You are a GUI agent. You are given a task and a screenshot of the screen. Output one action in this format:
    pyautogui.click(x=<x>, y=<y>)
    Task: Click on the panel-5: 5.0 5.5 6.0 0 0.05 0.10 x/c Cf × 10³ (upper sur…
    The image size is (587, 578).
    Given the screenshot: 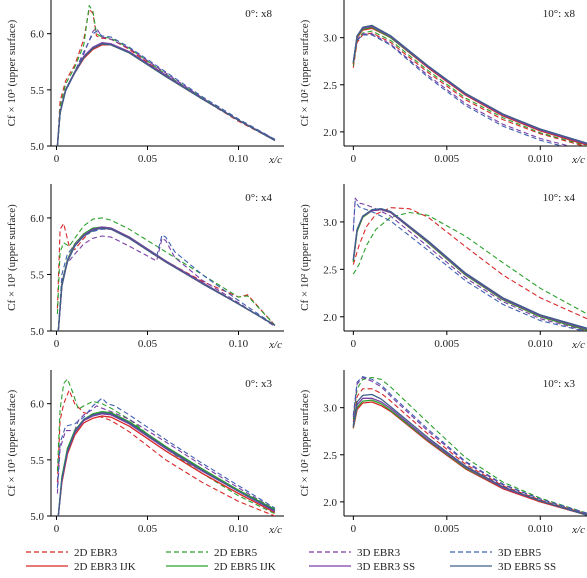 What is the action you would take?
    pyautogui.click(x=145, y=453)
    